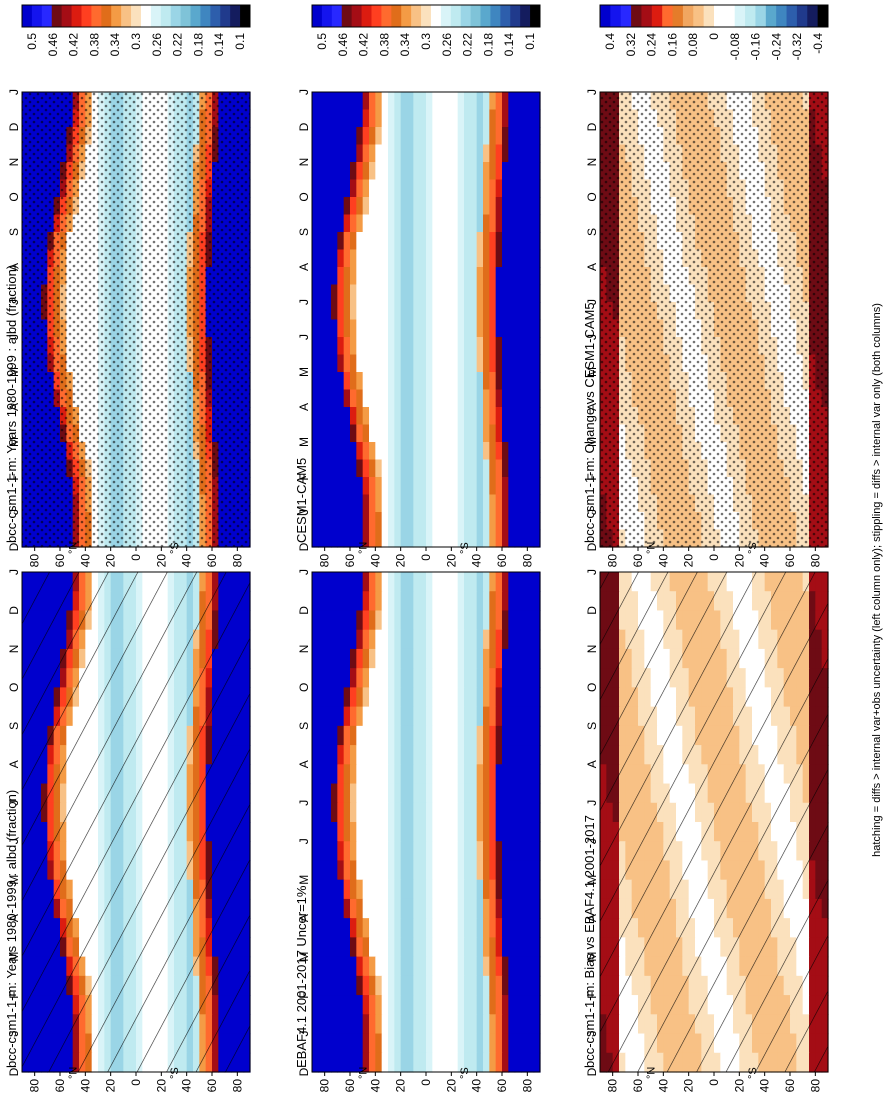 Image resolution: width=890 pixels, height=1107 pixels. I want to click on x-tick-label: O, so click(592, 687).